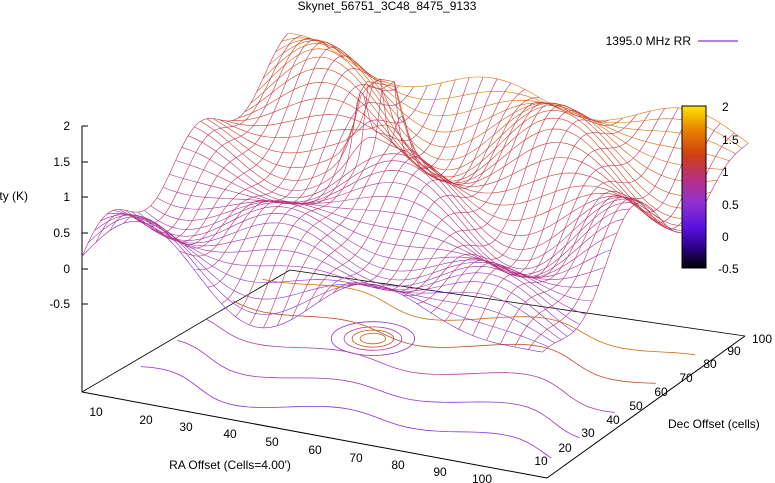  I want to click on x-tick-label-20: 20, so click(146, 420).